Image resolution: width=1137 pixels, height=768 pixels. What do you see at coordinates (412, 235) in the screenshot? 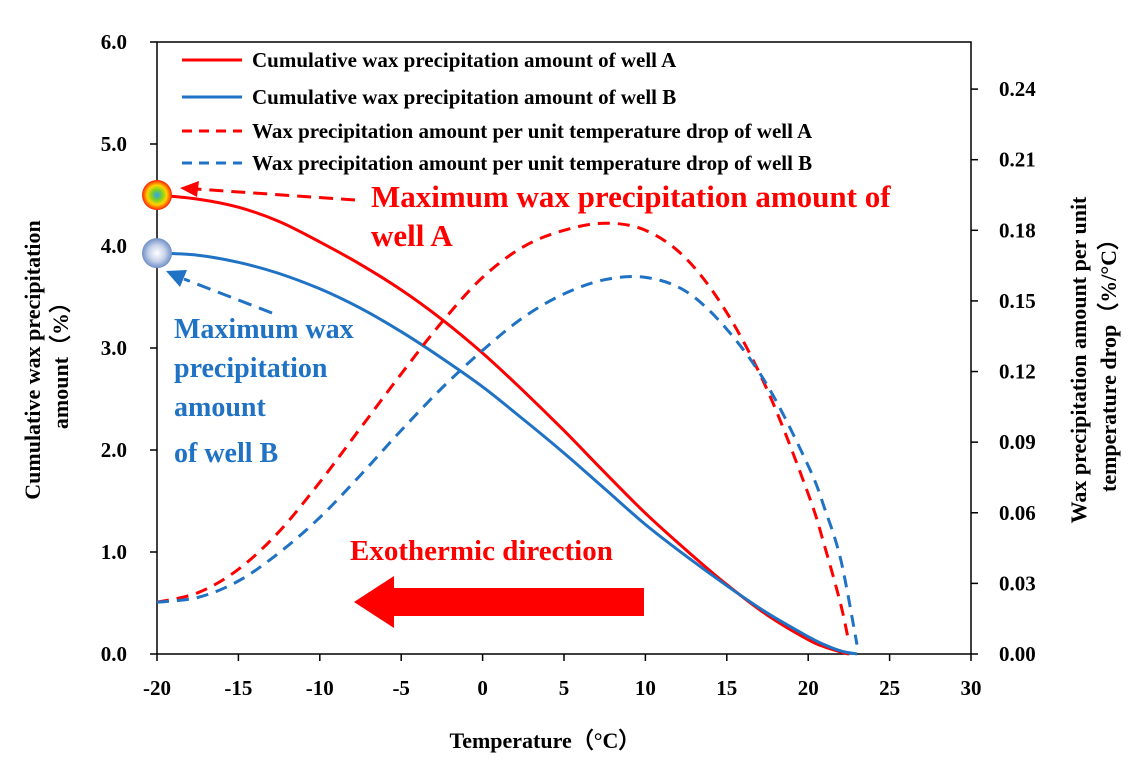
I see `annotation-well-a-line2: well A` at bounding box center [412, 235].